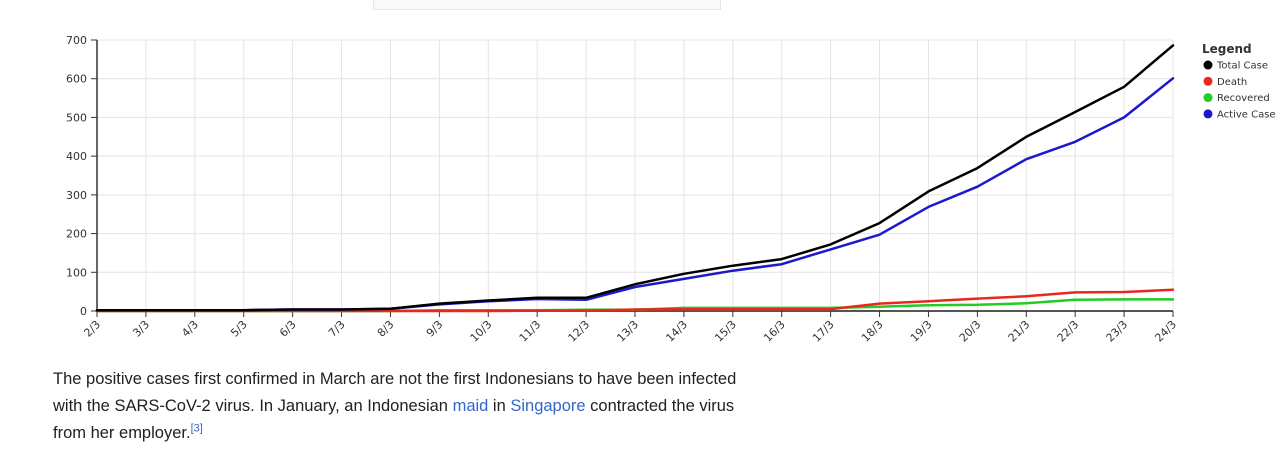 The height and width of the screenshot is (452, 1280). Describe the element at coordinates (141, 329) in the screenshot. I see `x-tick-label: 3/3` at that location.